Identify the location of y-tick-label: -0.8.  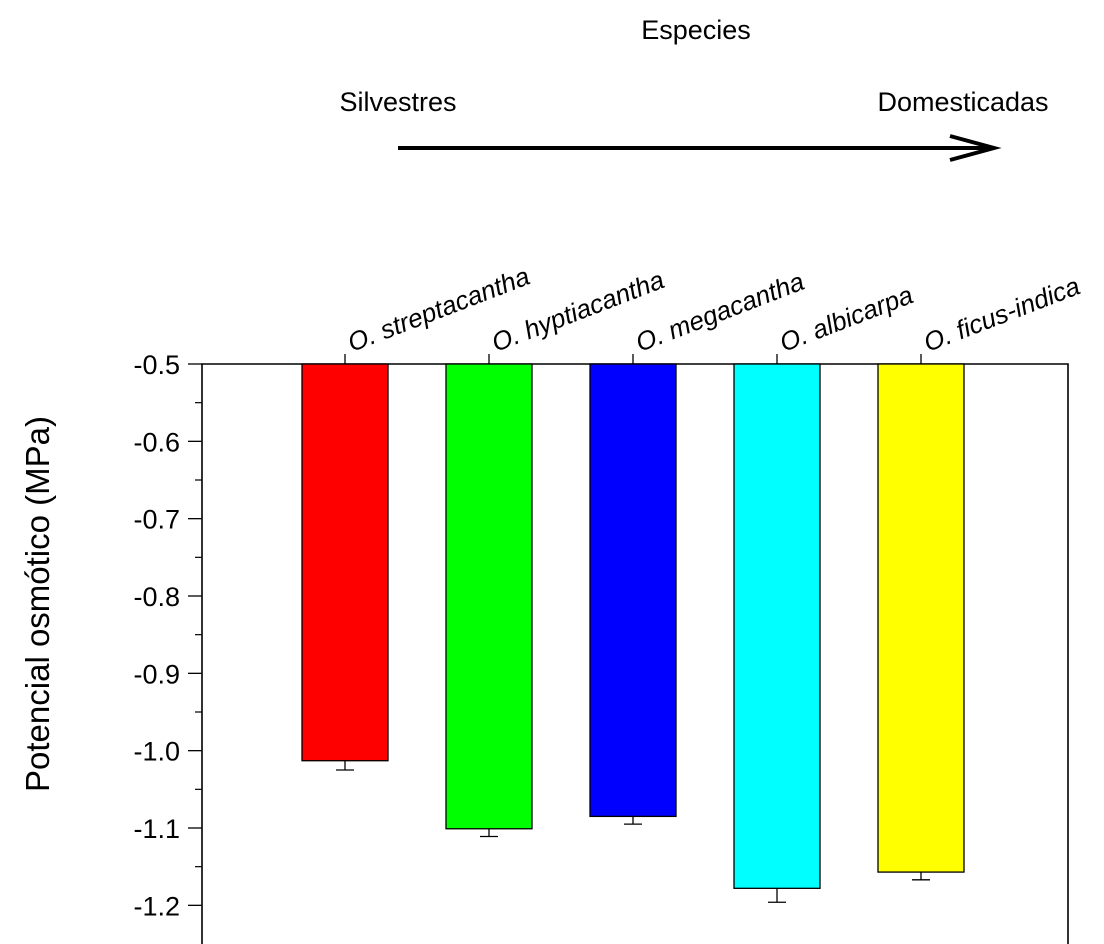
(156, 597).